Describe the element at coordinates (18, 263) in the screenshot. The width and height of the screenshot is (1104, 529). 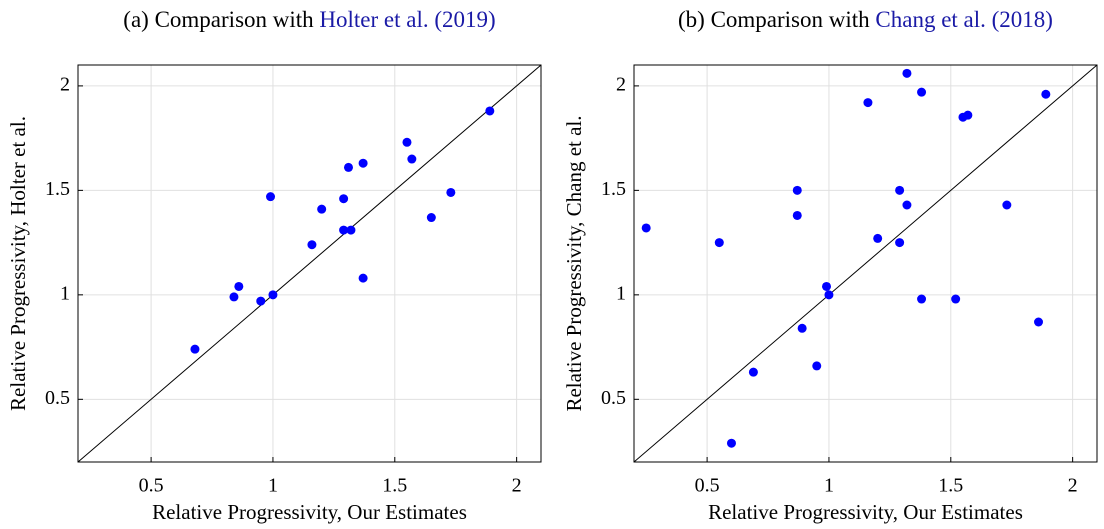
I see `y-axis-label: Relative Progressivity, Holter et al.` at that location.